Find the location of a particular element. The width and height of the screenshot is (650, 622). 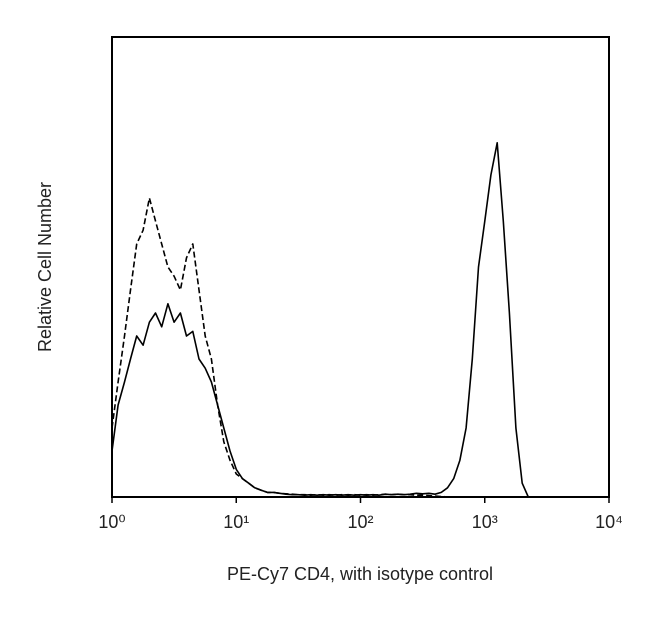

y-axis-label: Relative Cell Number is located at coordinates (45, 267).